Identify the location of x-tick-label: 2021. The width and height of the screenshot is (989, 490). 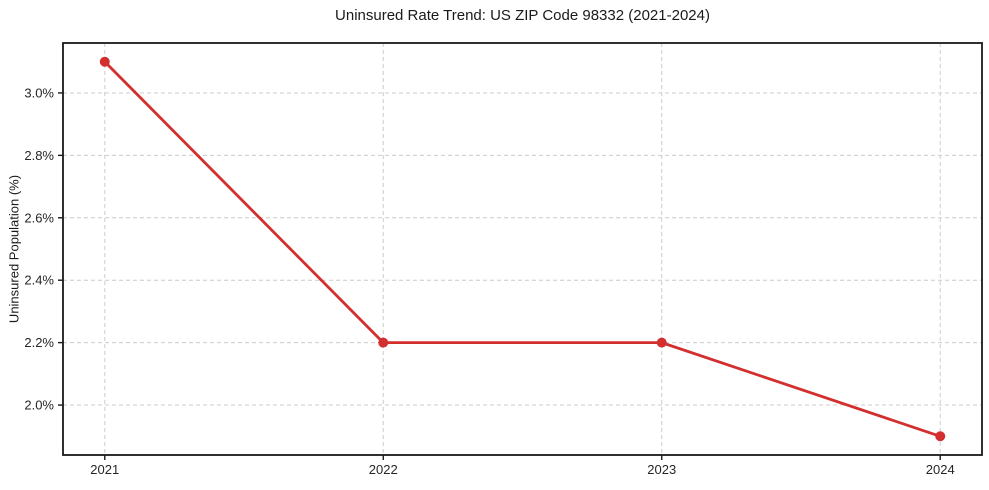
(104, 469).